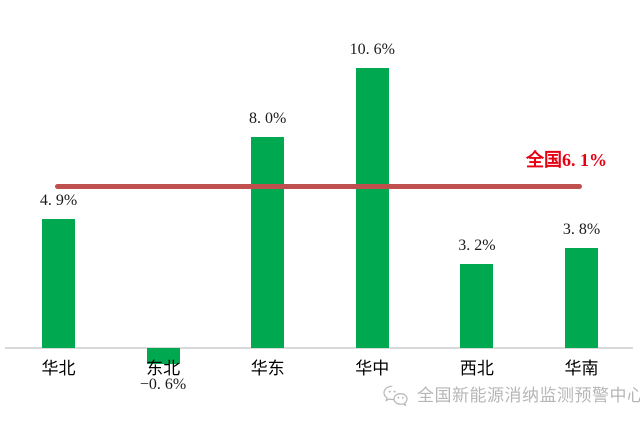  What do you see at coordinates (319, 348) in the screenshot?
I see `x-axis-line` at bounding box center [319, 348].